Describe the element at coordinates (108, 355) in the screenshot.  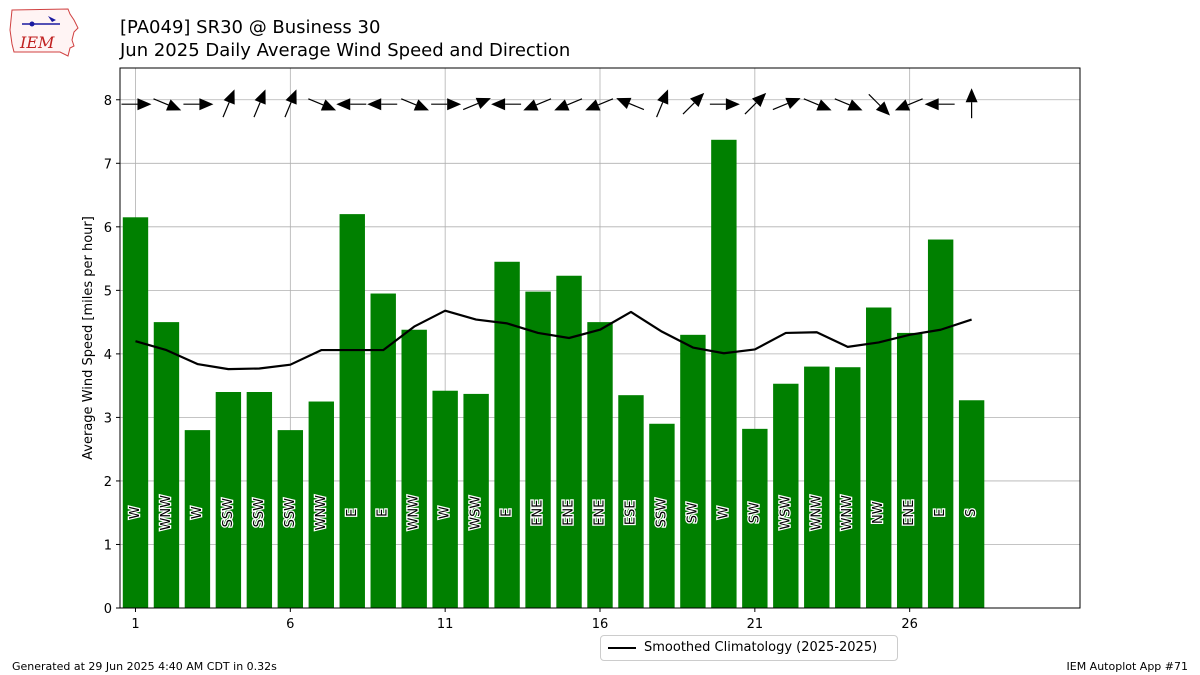
I see `y-tick-label: 4` at that location.